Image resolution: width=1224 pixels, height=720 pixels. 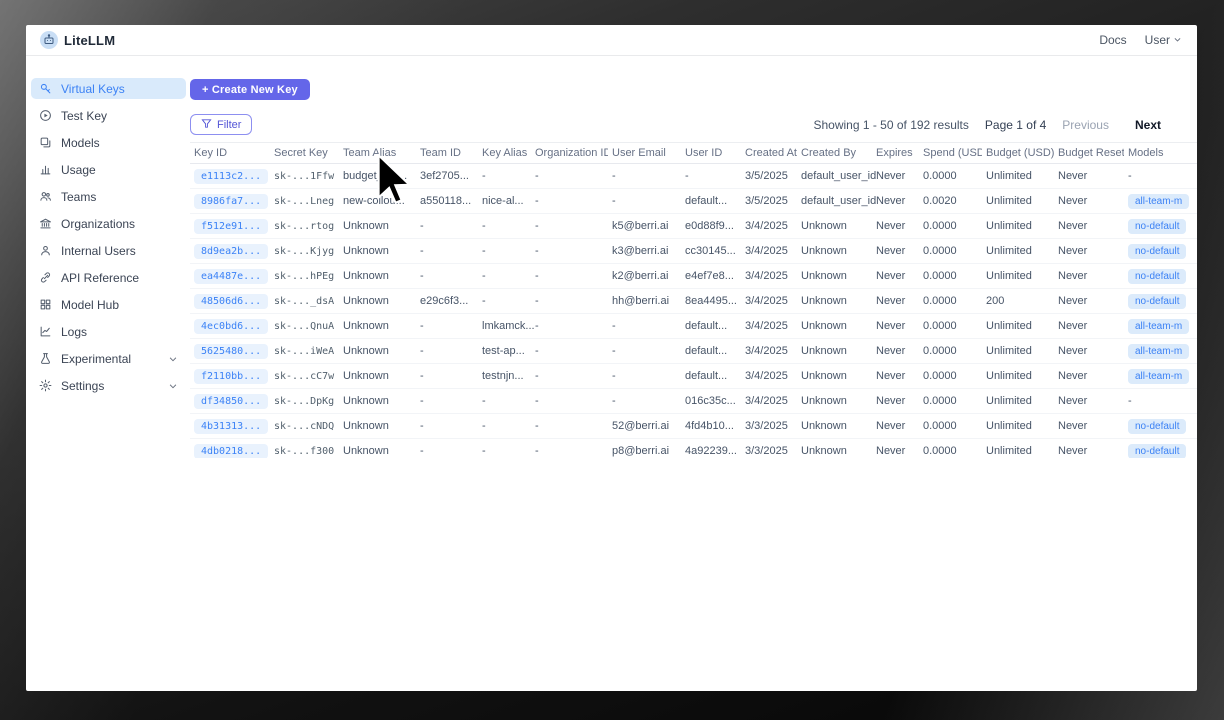 What do you see at coordinates (45, 358) in the screenshot?
I see `flask-icon` at bounding box center [45, 358].